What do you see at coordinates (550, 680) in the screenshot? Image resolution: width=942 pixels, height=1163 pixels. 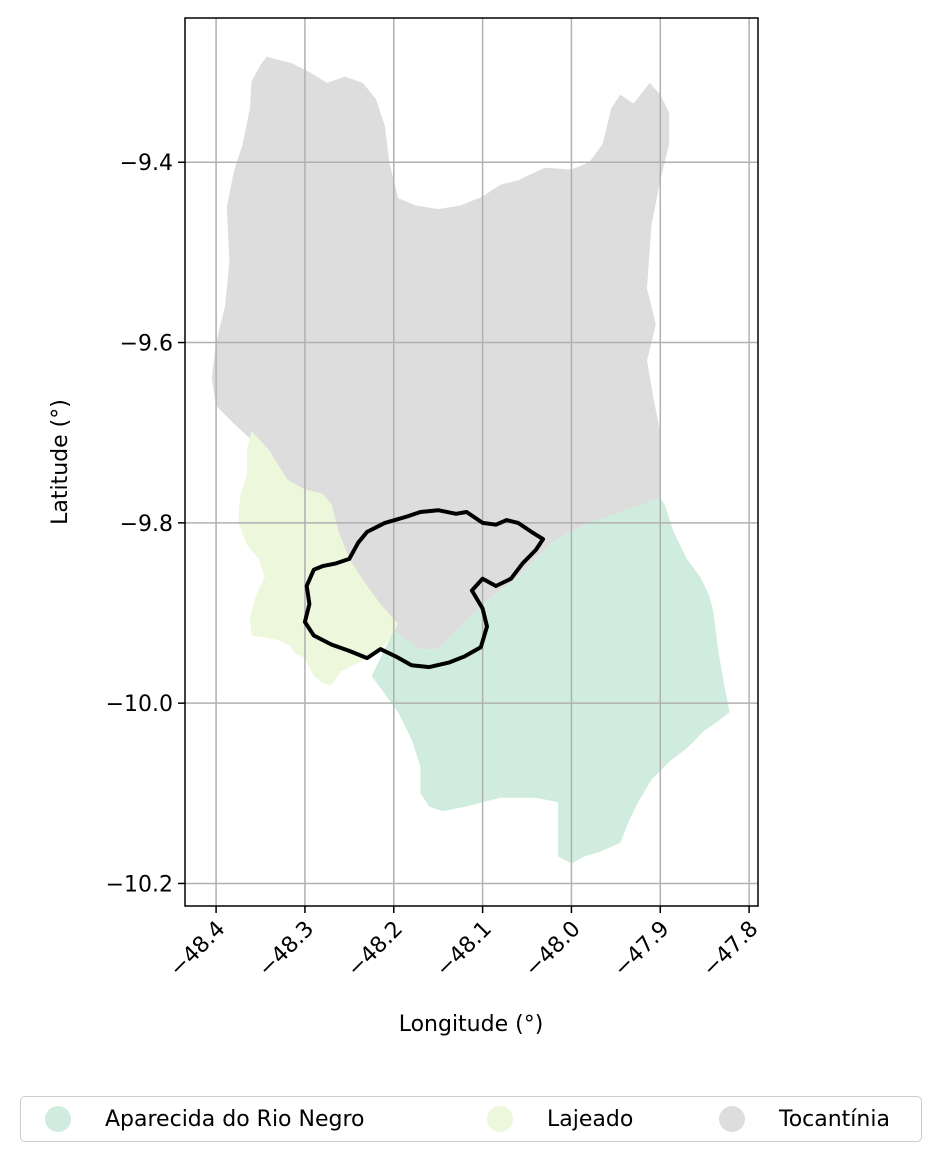 I see `region-aparecida-do-rio-negro` at bounding box center [550, 680].